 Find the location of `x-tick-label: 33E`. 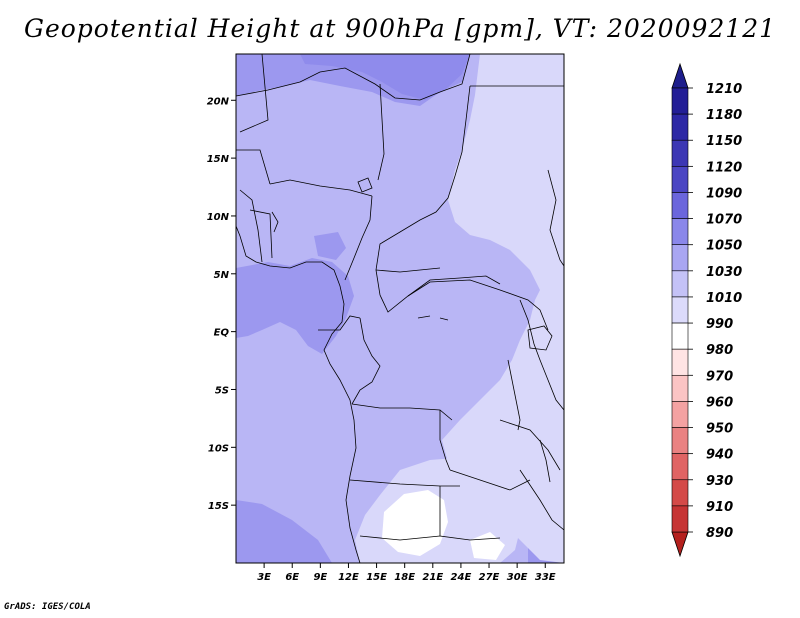

x-tick-label: 33E is located at coordinates (545, 577).